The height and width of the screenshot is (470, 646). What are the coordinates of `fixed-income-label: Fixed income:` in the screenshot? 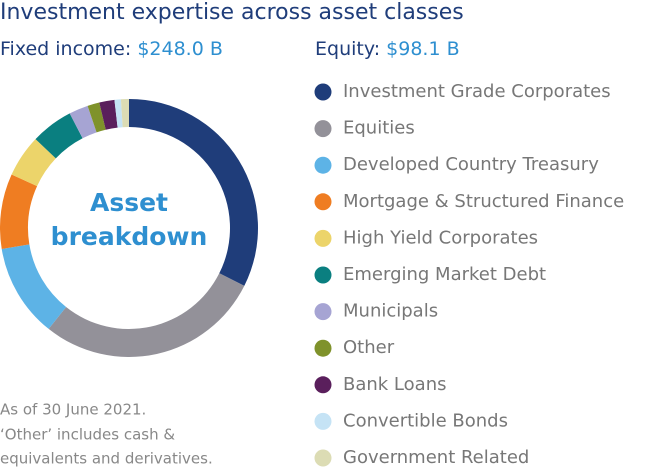 It's located at (65, 49).